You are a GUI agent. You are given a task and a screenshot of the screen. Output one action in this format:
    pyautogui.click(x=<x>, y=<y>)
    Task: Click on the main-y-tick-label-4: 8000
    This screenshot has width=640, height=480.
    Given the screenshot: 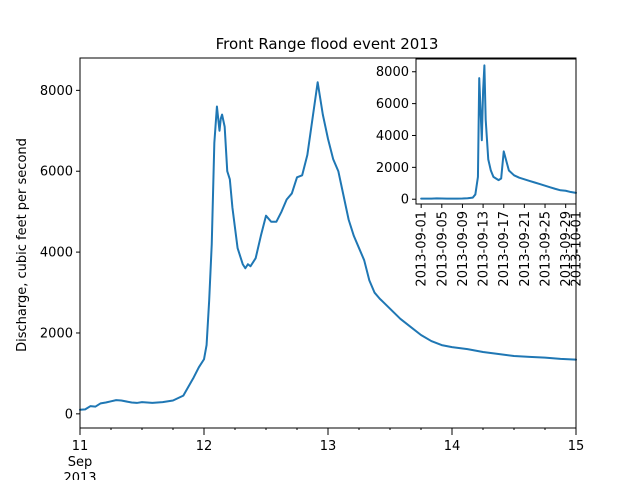 What is the action you would take?
    pyautogui.click(x=56, y=91)
    